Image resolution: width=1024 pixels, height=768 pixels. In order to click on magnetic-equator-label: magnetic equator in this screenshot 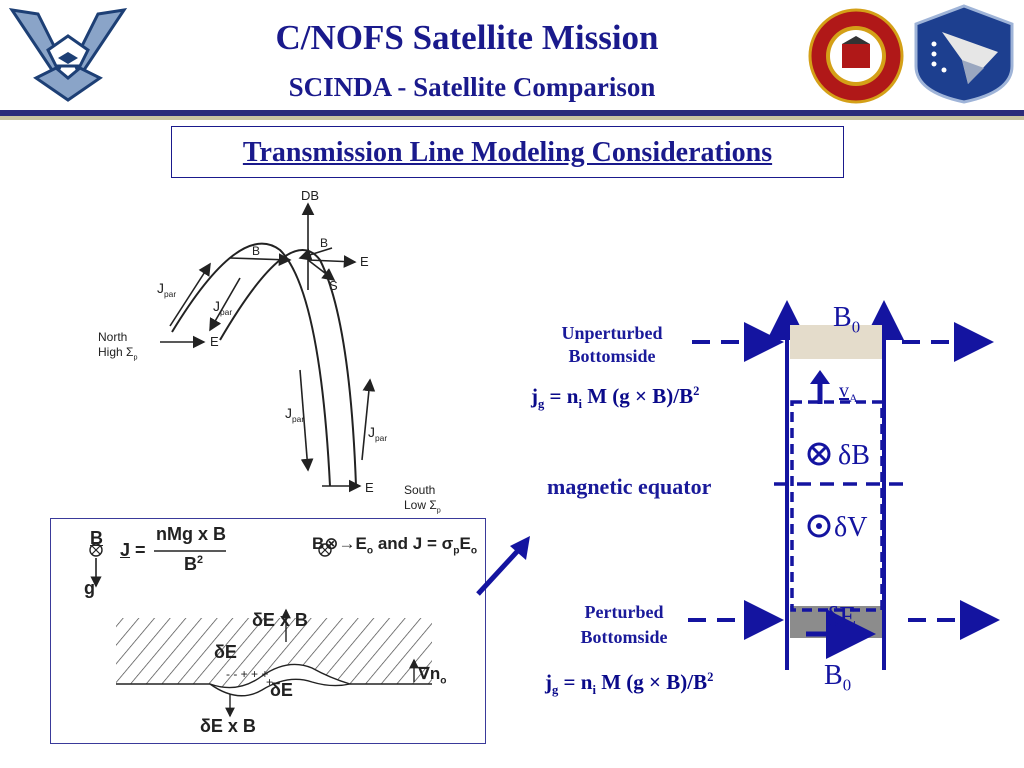, I will do `click(629, 486)`.